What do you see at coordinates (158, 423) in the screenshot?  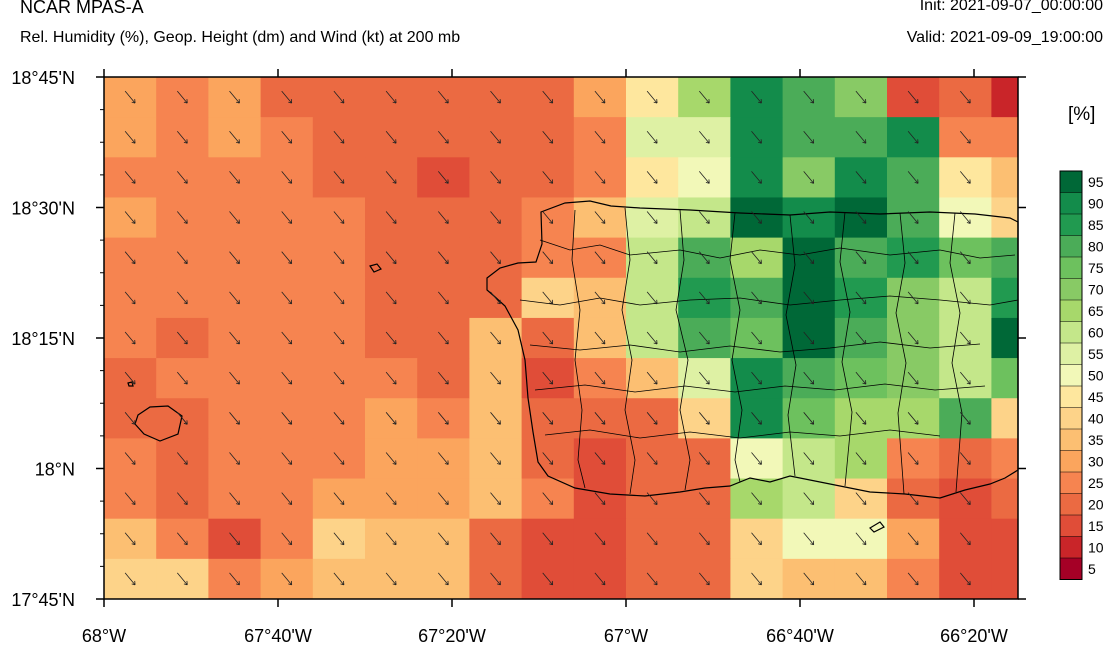 I see `mona-island` at bounding box center [158, 423].